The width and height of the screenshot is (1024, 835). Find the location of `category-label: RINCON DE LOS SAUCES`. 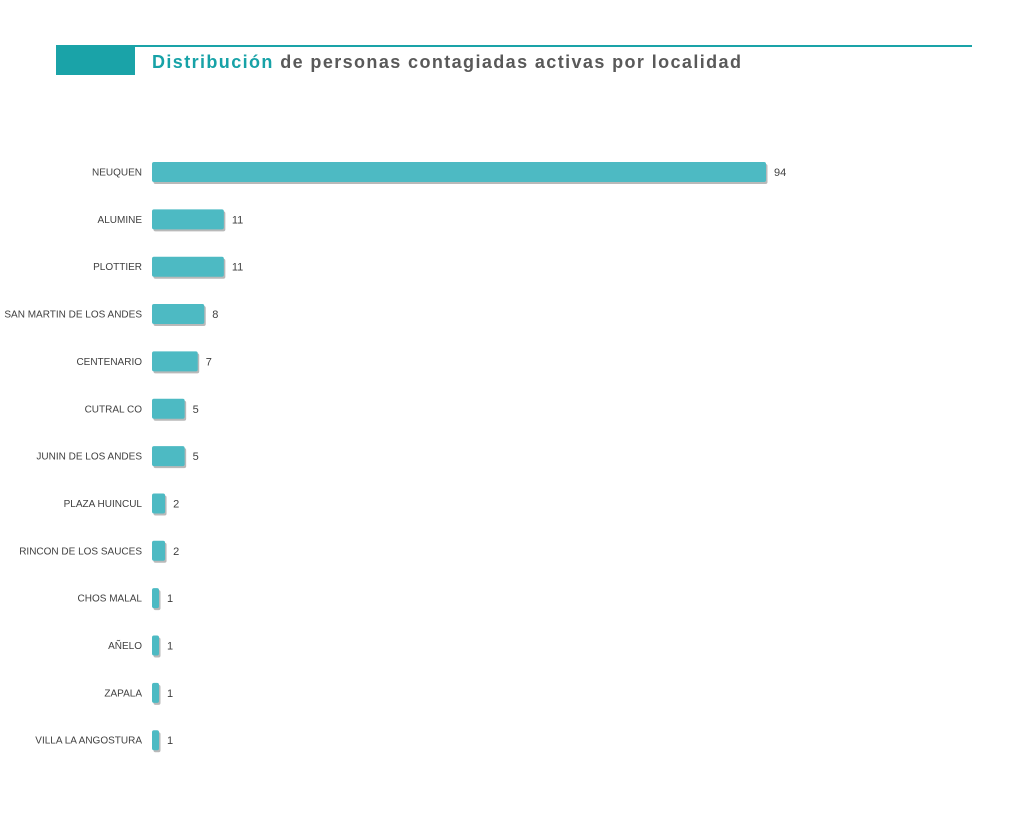

category-label: RINCON DE LOS SAUCES is located at coordinates (80, 551).